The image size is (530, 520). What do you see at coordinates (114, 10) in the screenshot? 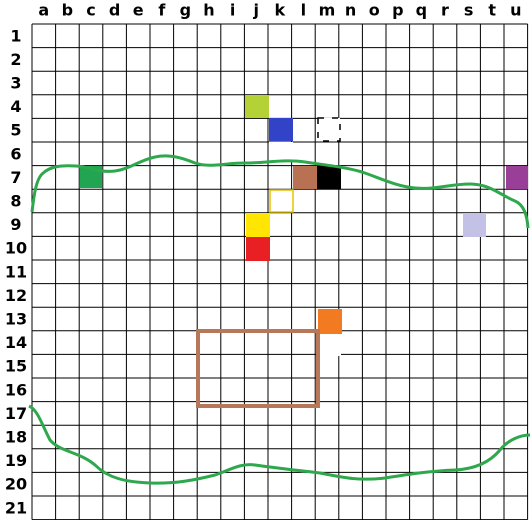
I see `column-label: d` at bounding box center [114, 10].